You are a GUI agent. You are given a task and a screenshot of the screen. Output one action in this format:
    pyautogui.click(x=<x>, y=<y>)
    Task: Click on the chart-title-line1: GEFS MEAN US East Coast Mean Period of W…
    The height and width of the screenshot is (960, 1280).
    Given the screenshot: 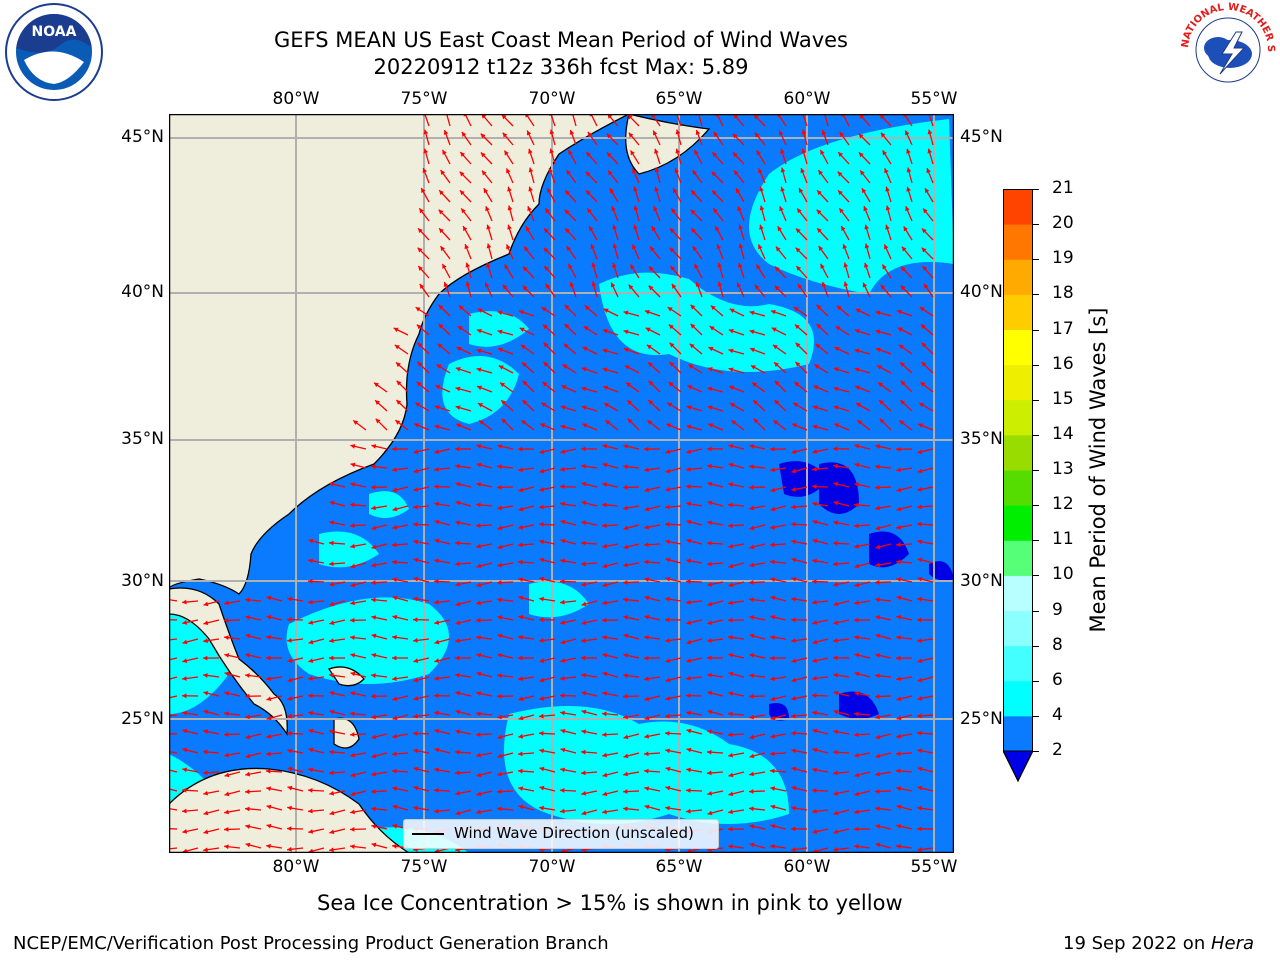 What is the action you would take?
    pyautogui.click(x=561, y=40)
    